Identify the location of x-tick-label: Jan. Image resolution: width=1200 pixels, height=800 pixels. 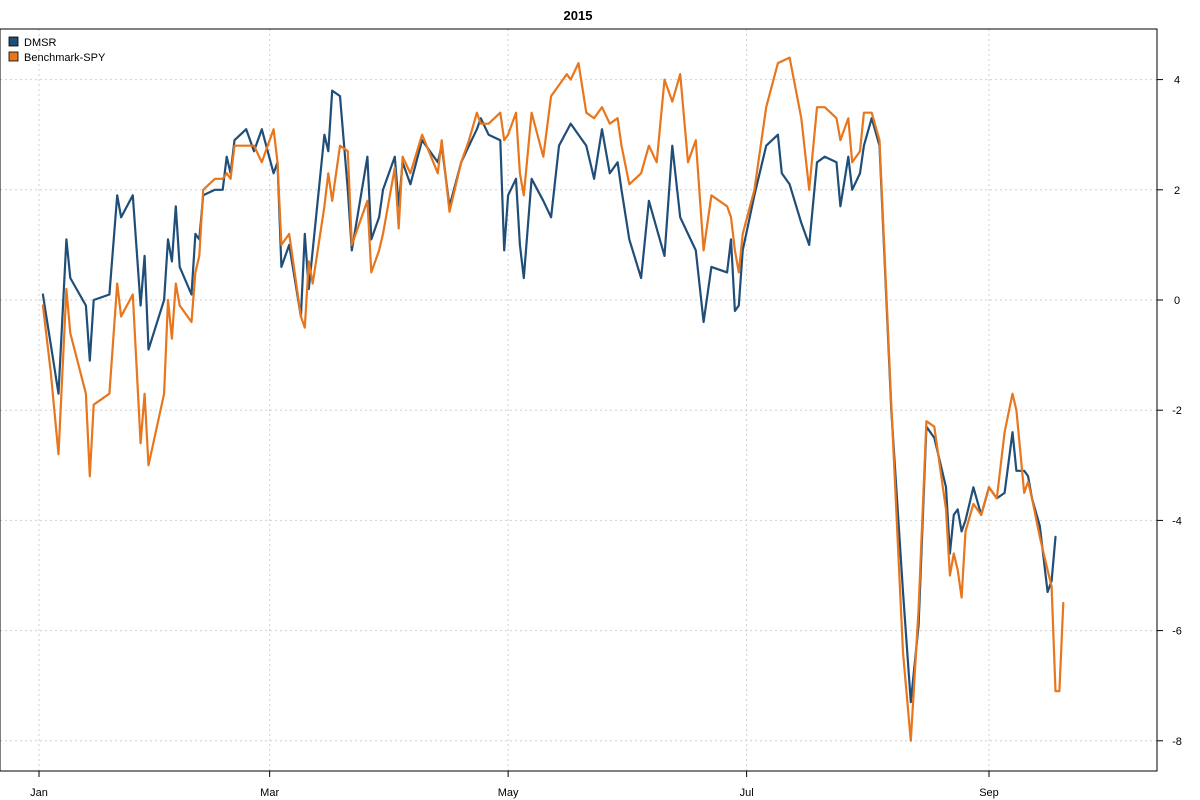
(39, 793).